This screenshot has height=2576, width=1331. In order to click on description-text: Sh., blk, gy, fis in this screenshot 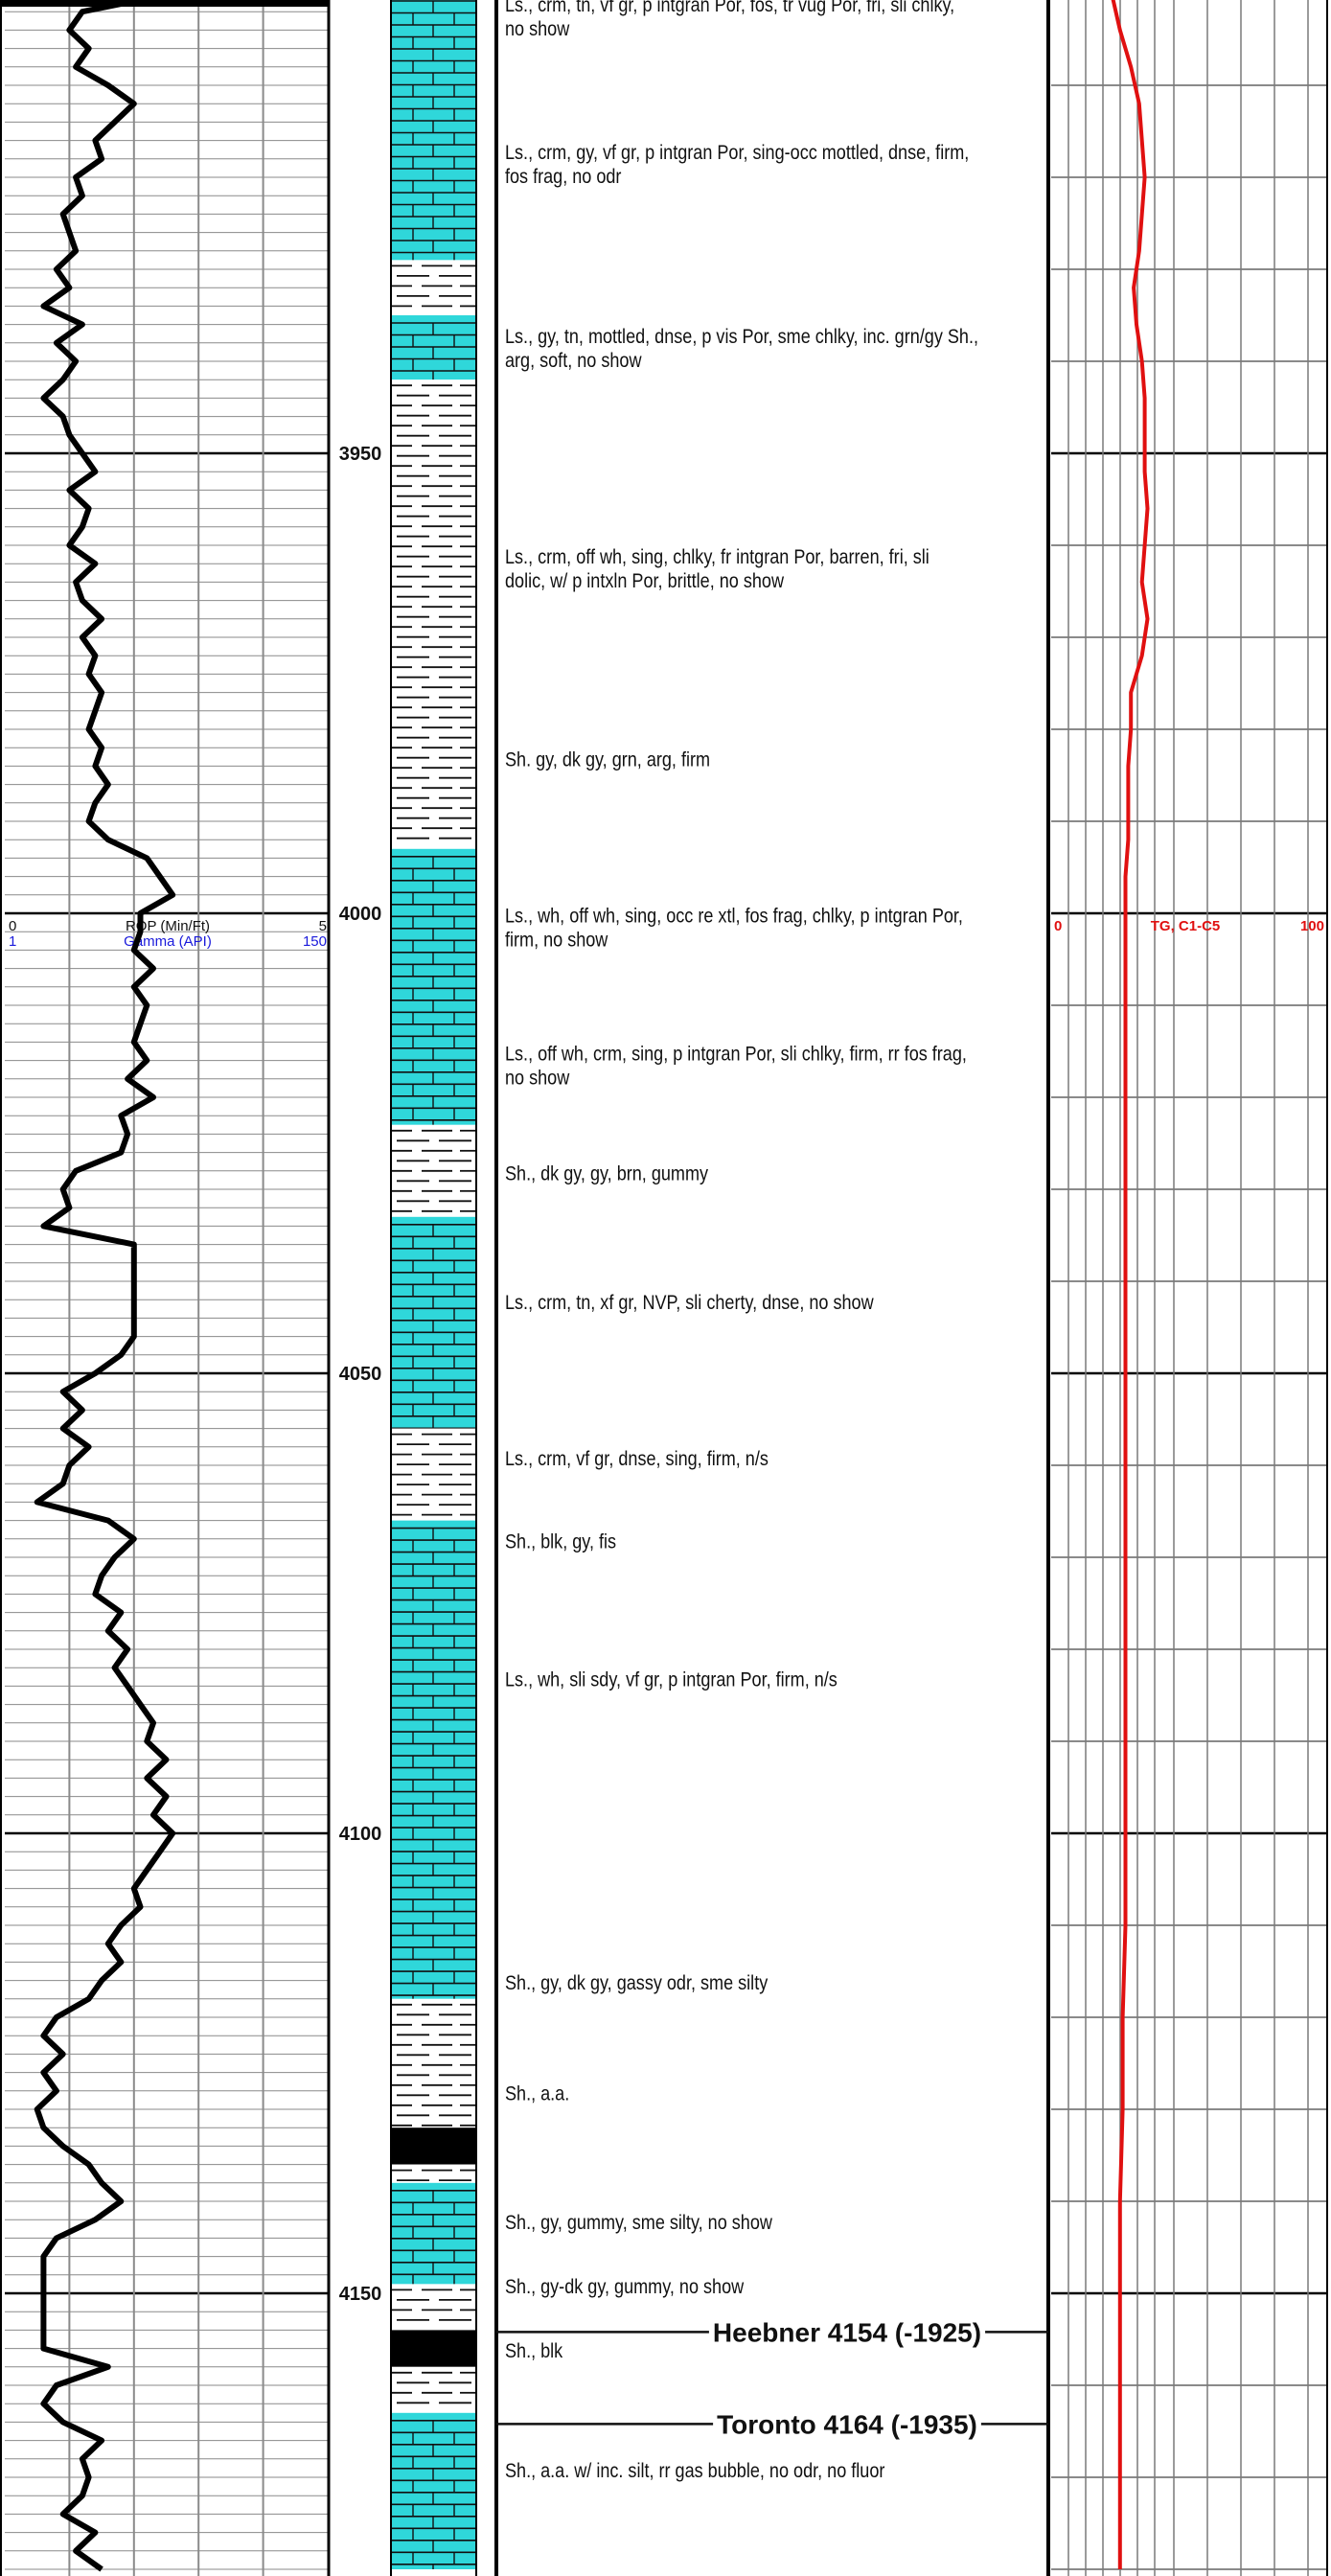, I will do `click(560, 1541)`.